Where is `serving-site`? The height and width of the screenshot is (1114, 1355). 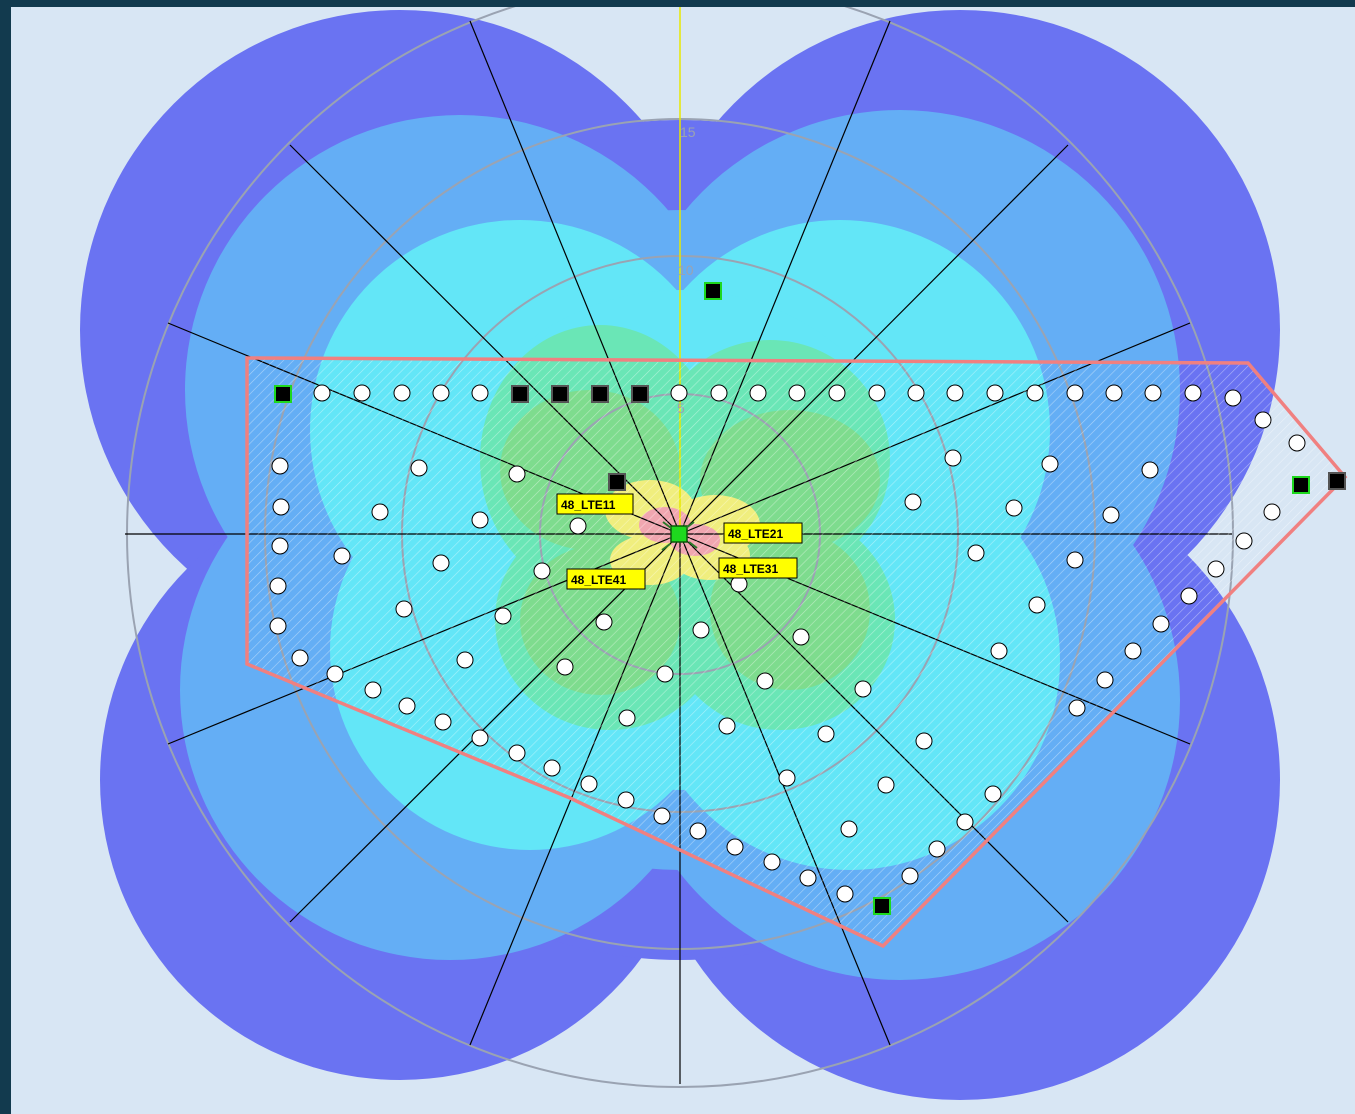 serving-site is located at coordinates (679, 536).